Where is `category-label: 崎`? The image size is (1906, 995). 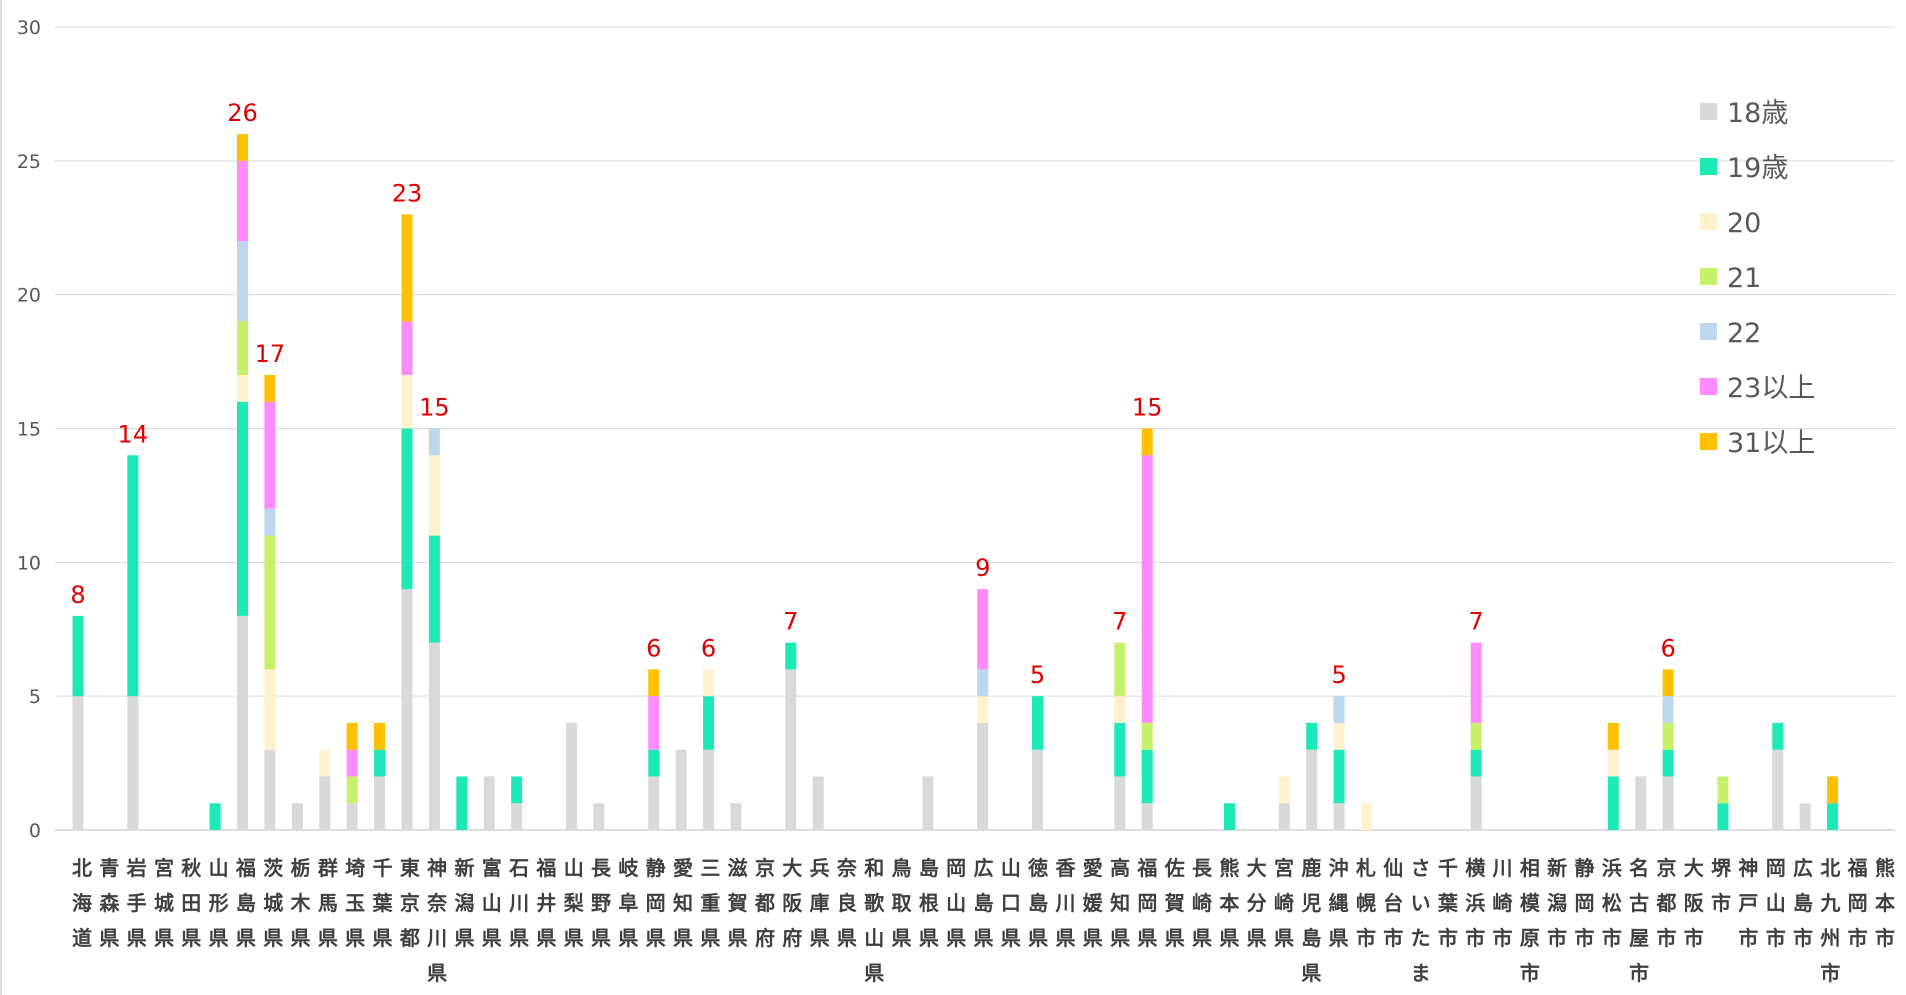
category-label: 崎 is located at coordinates (1284, 903).